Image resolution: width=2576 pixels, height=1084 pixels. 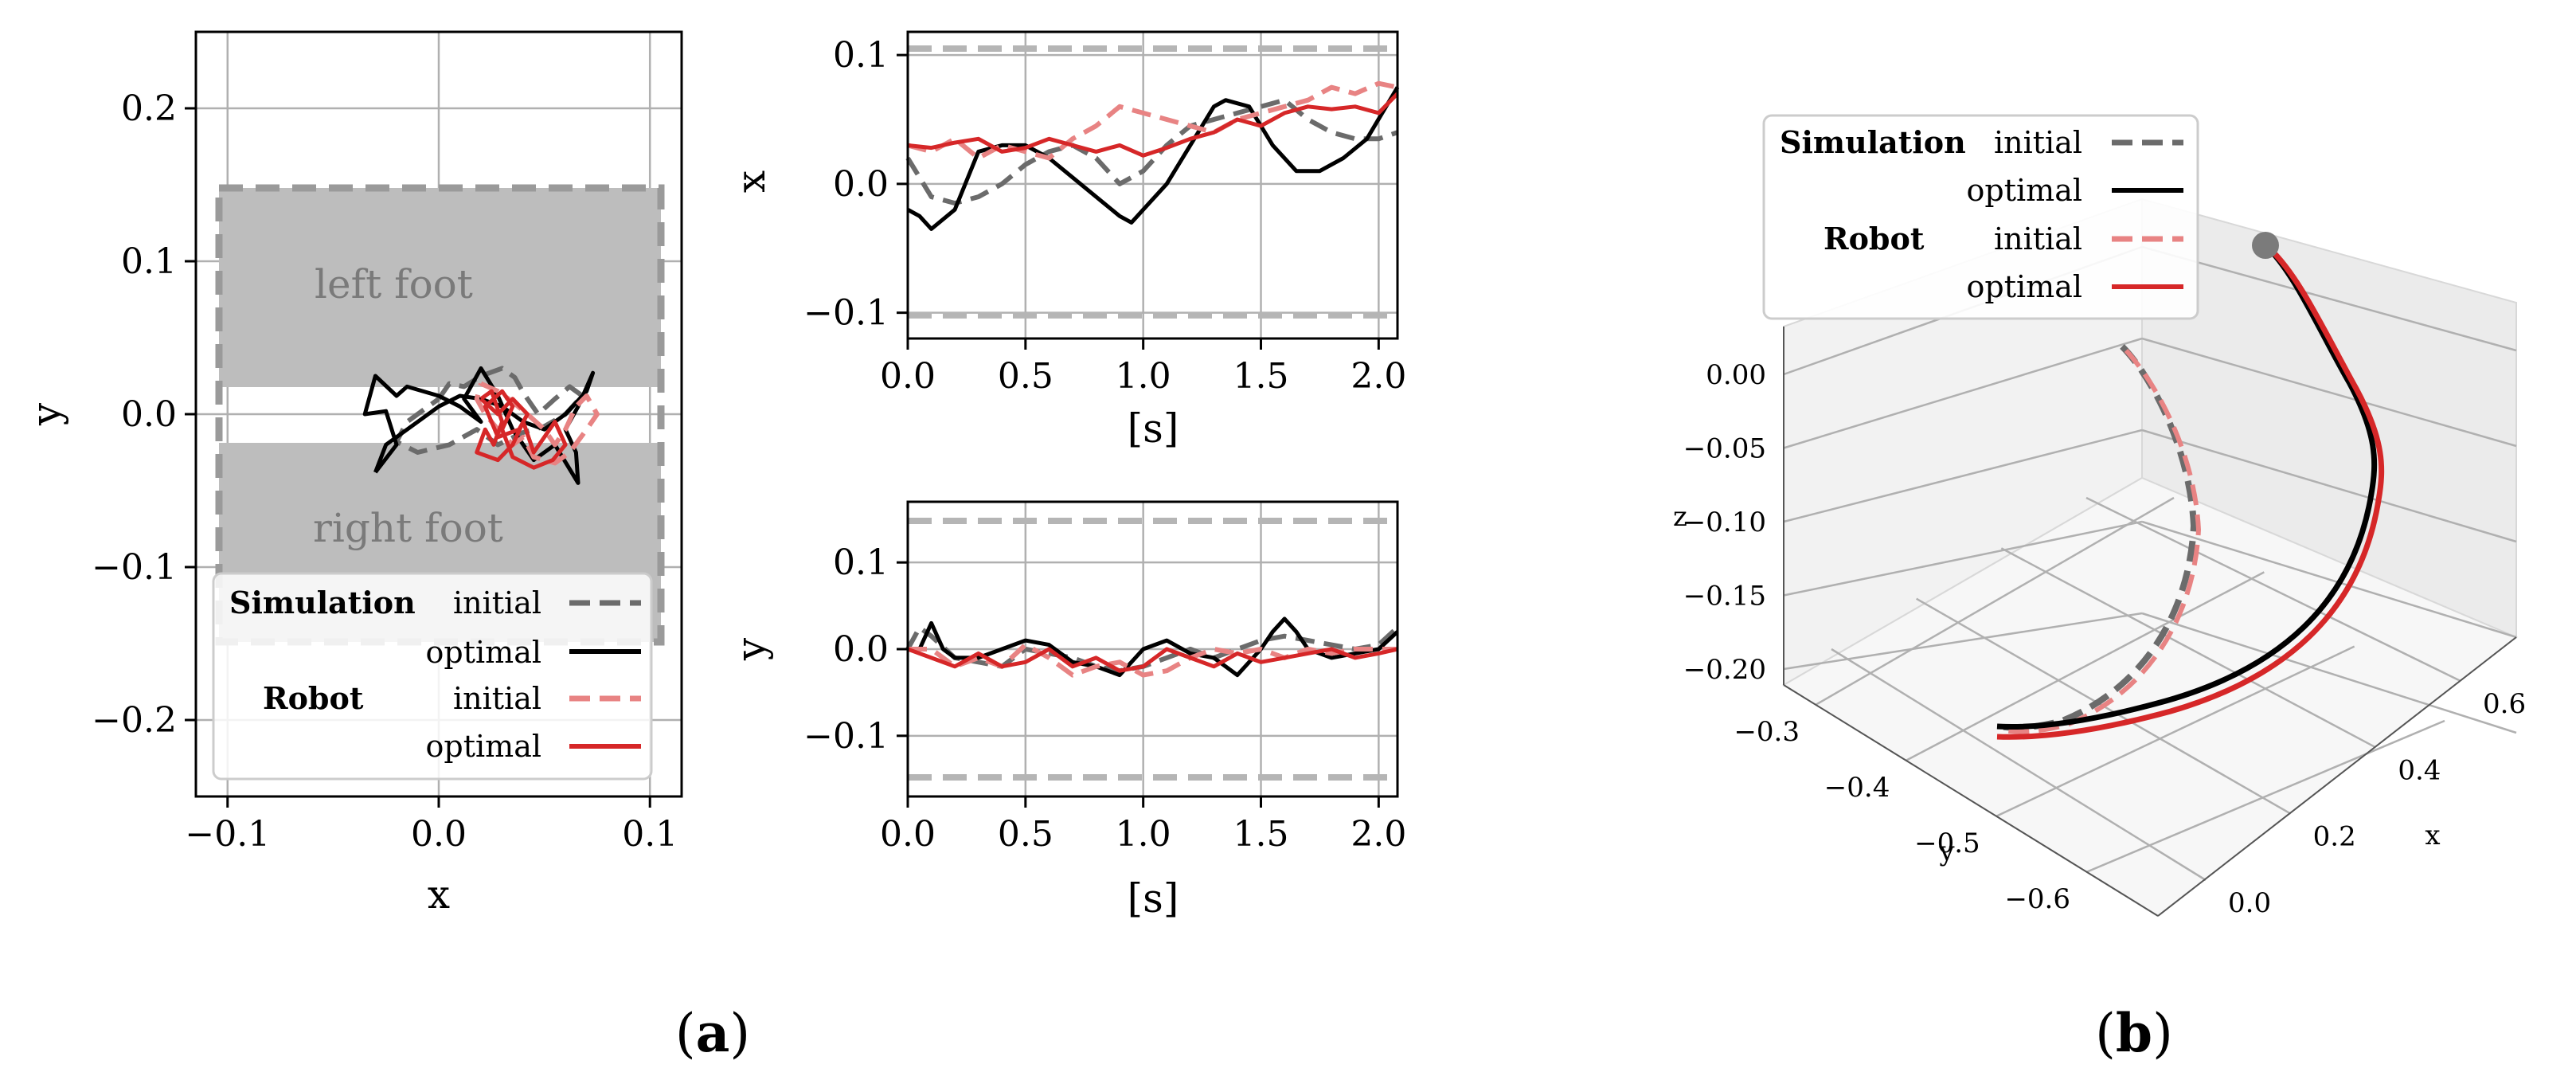 I want to click on x-tick-label: 0.6, so click(x=2505, y=704).